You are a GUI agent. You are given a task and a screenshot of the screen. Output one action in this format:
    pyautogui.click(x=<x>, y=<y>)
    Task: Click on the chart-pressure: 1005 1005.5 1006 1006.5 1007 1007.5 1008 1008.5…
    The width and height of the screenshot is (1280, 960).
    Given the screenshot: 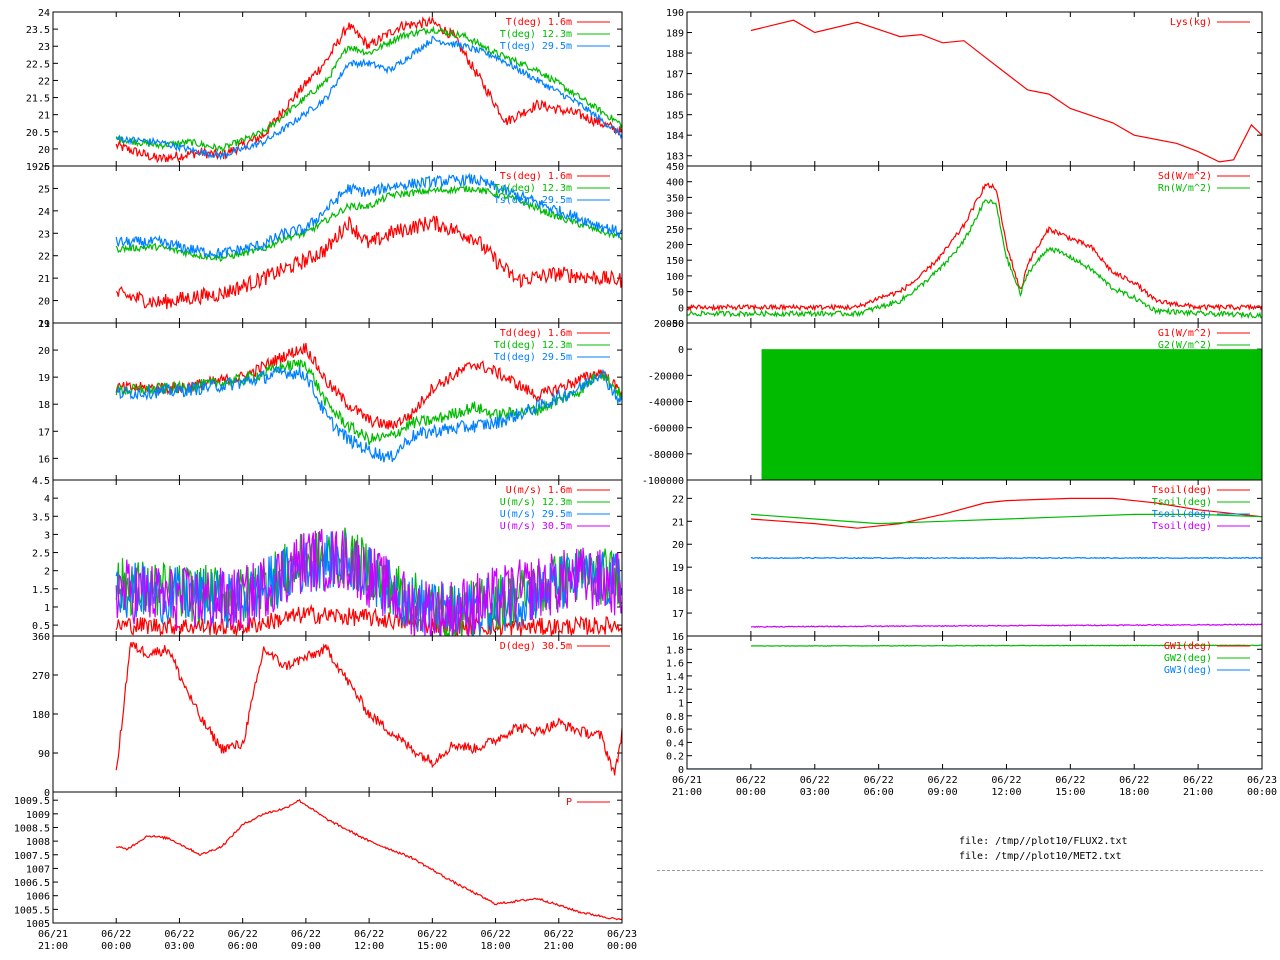 What is the action you would take?
    pyautogui.click(x=325, y=871)
    